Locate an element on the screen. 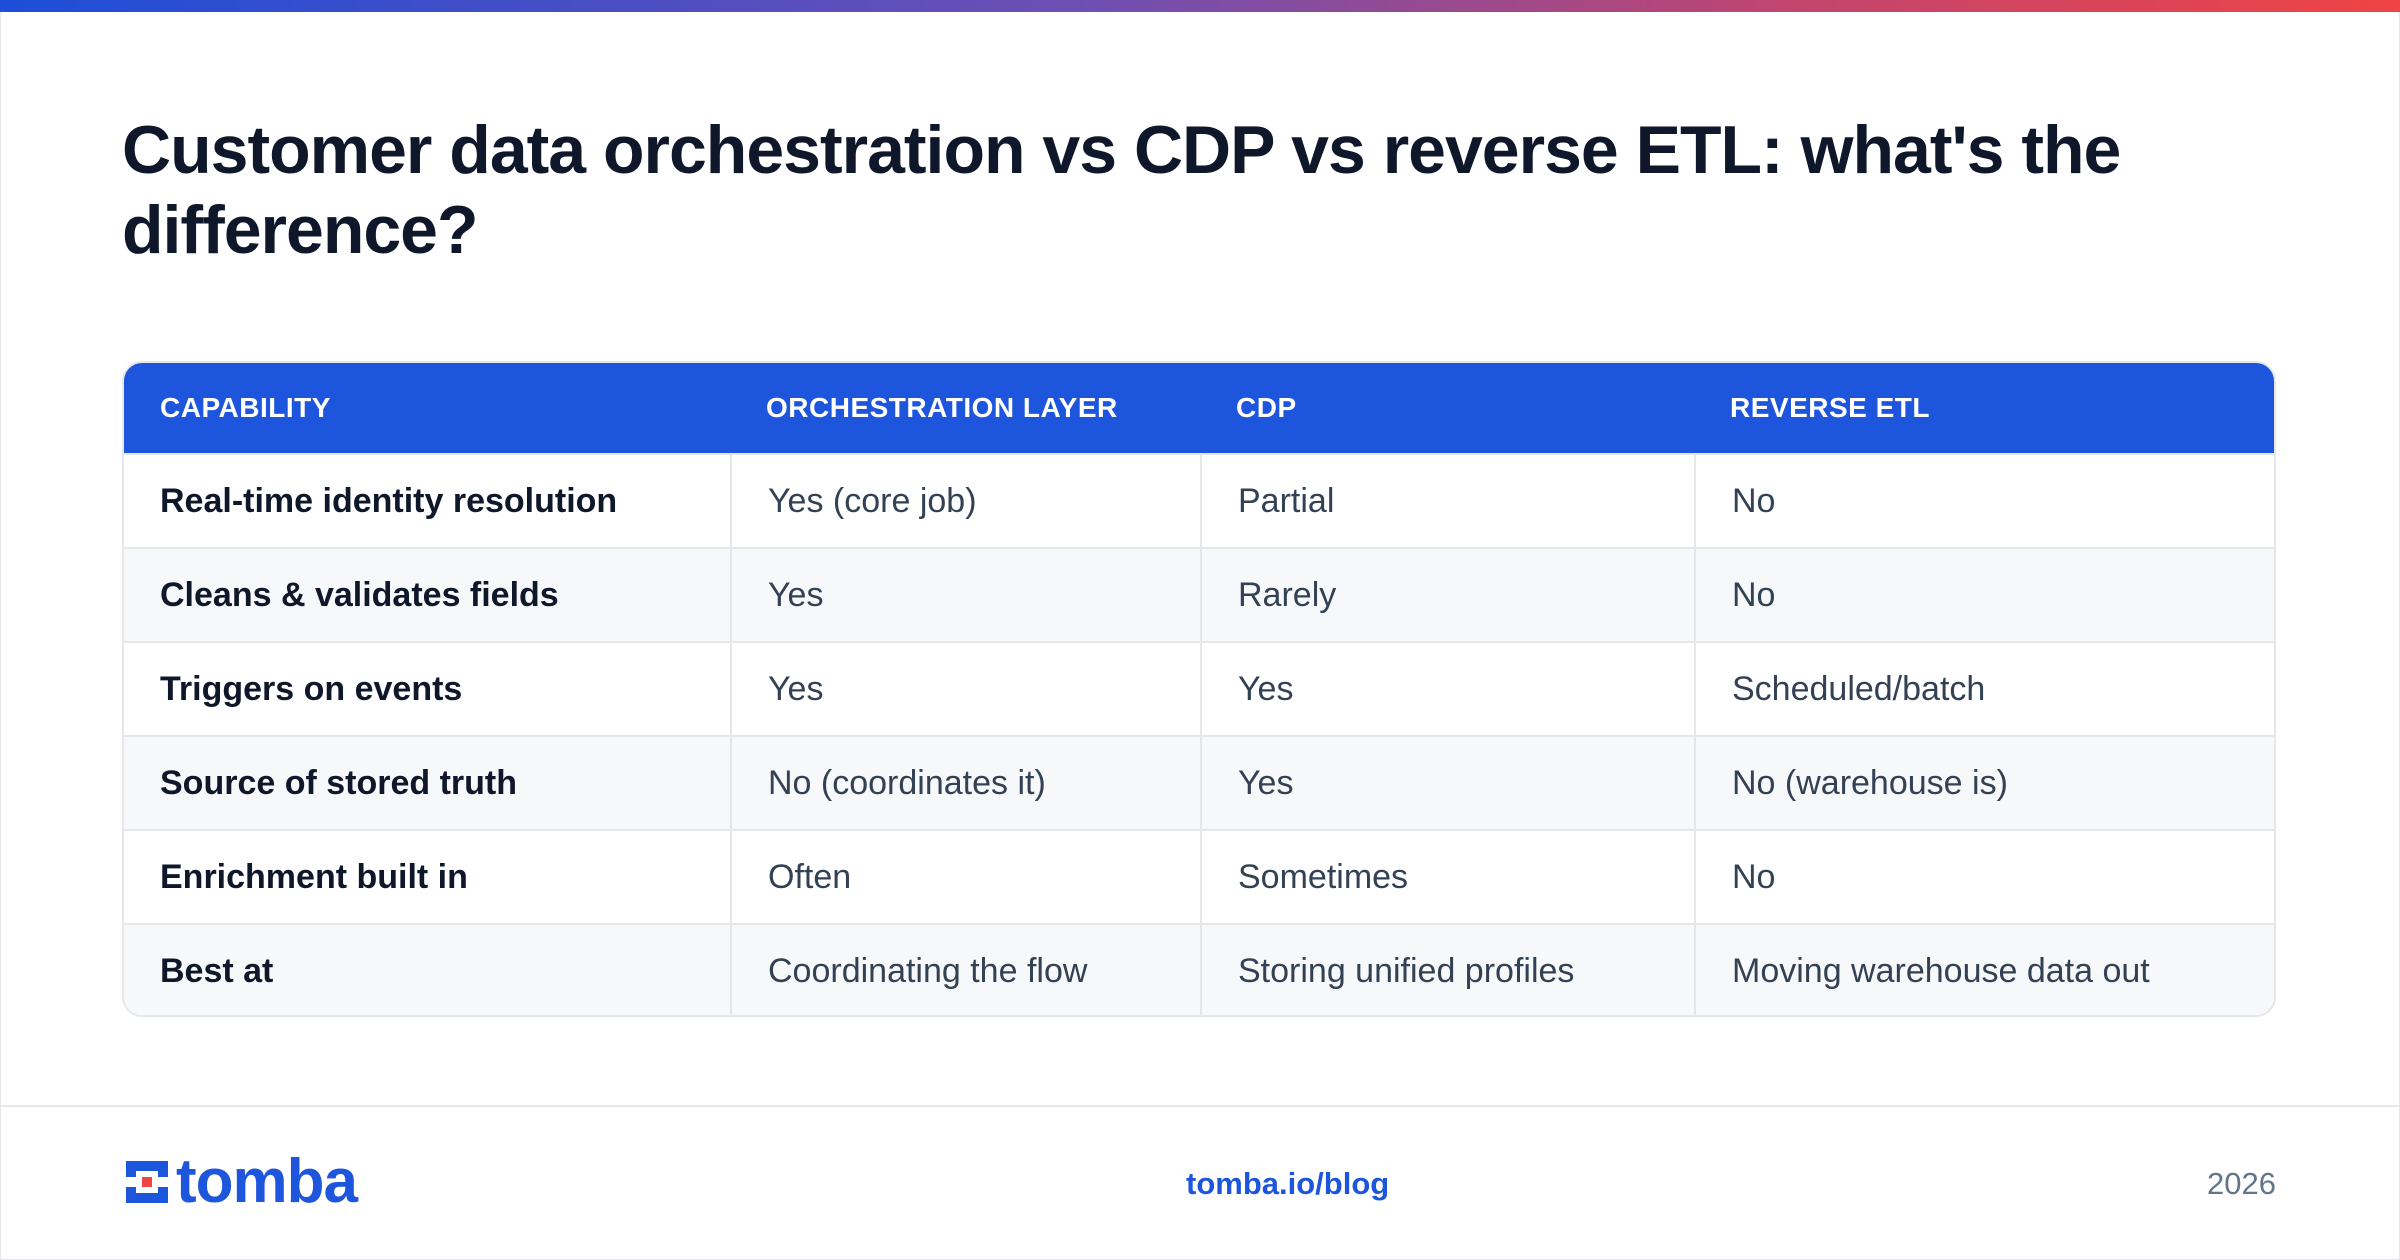 The image size is (2400, 1260). tomba-logo: tomba is located at coordinates (252, 1181).